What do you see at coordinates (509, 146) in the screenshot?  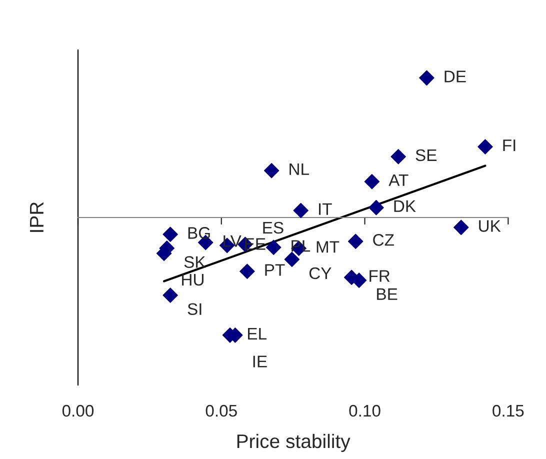 I see `annotation: FI` at bounding box center [509, 146].